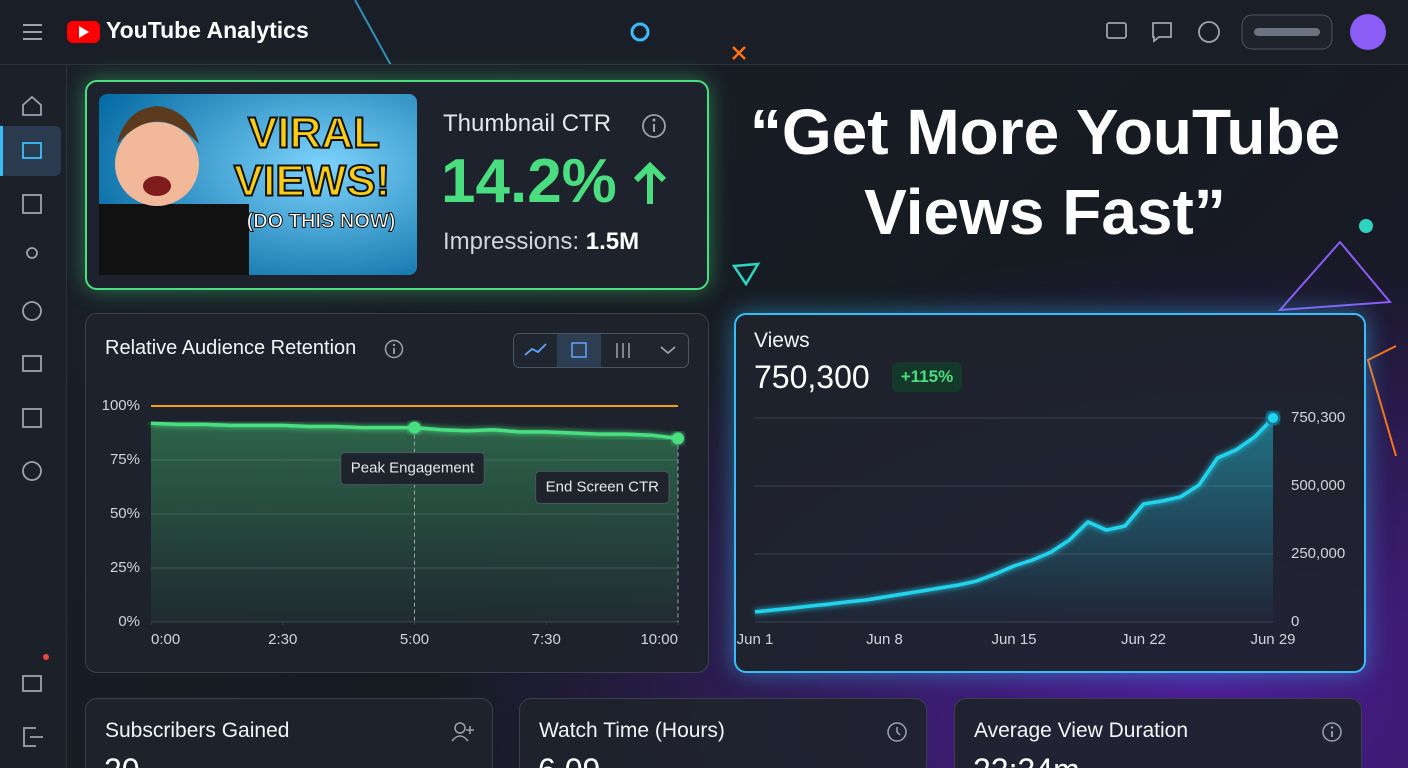 Image resolution: width=1408 pixels, height=768 pixels. Describe the element at coordinates (32, 32) in the screenshot. I see `menu-button` at that location.